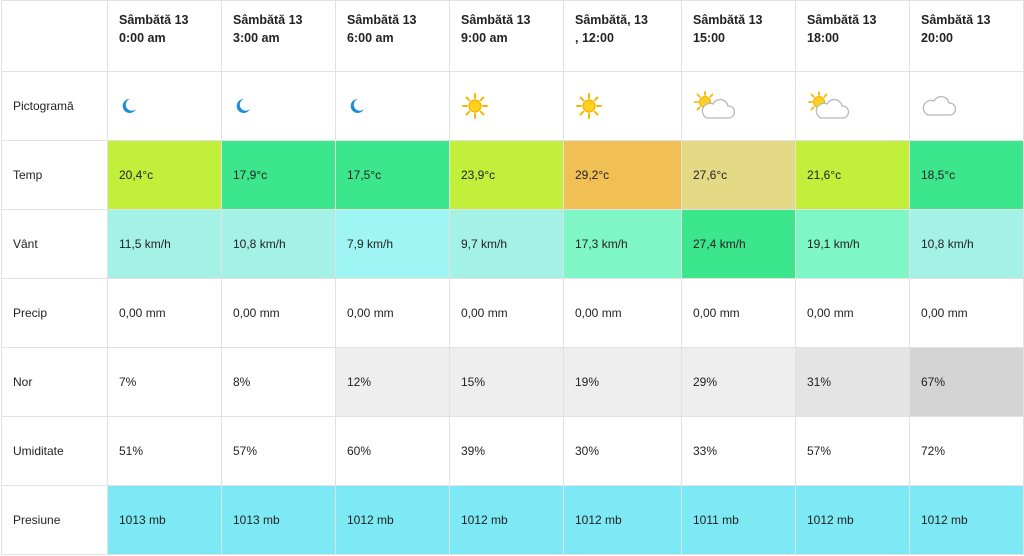  Describe the element at coordinates (738, 451) in the screenshot. I see `umiditate-value: 33%` at that location.